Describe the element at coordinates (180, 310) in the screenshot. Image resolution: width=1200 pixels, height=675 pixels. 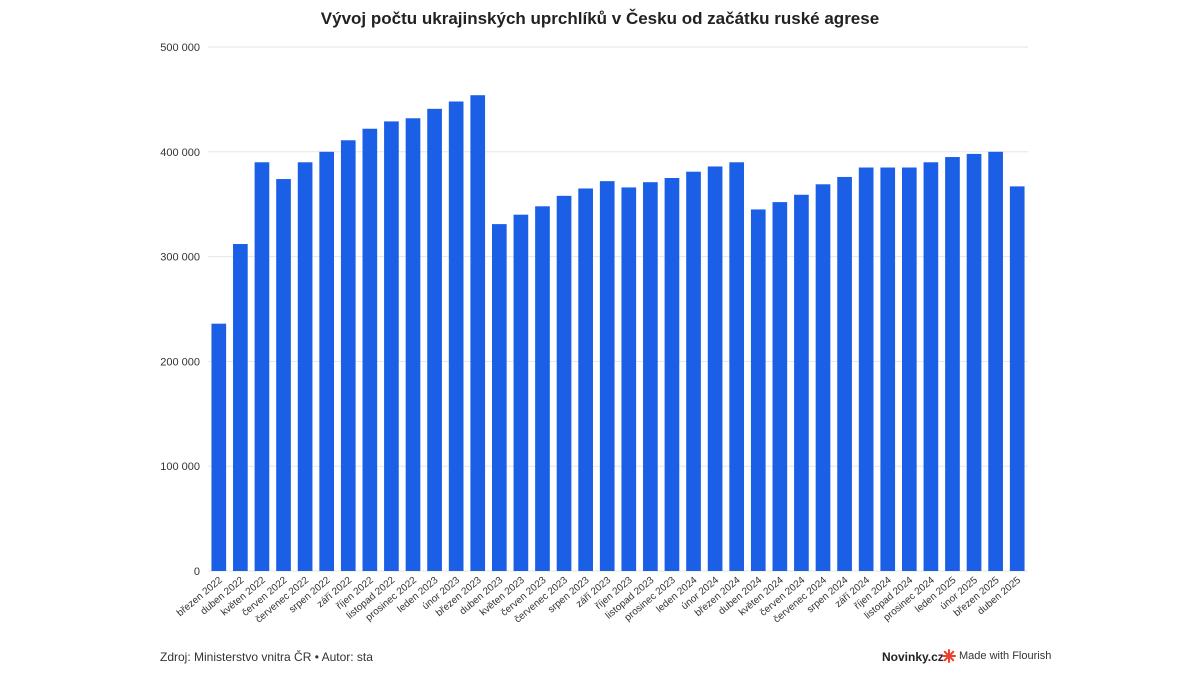
I see `y-axis-tick-labels: 0 100 000 200 000 300 000 400 000 500 000` at that location.